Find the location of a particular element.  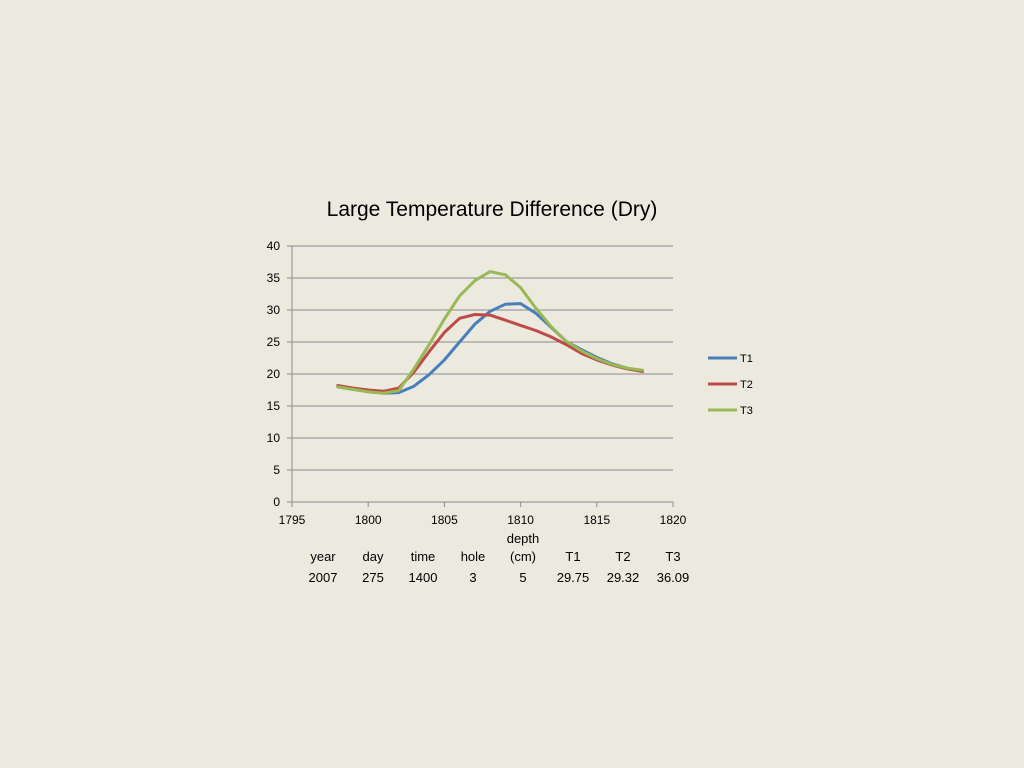

y-tick-label: 30 is located at coordinates (274, 310).